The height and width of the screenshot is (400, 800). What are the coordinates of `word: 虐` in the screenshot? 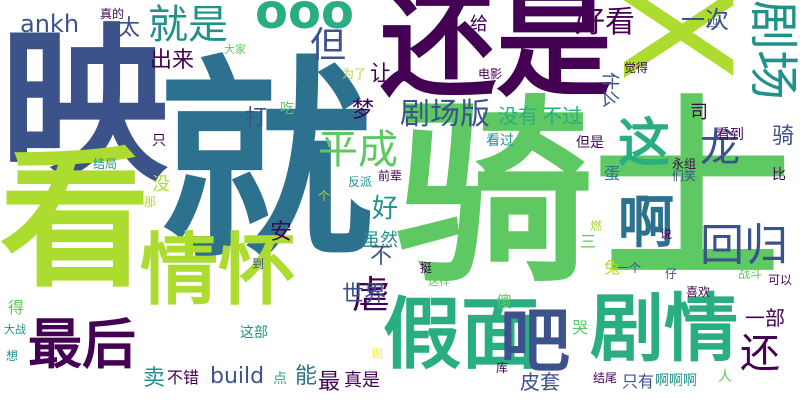 It's located at (371, 295).